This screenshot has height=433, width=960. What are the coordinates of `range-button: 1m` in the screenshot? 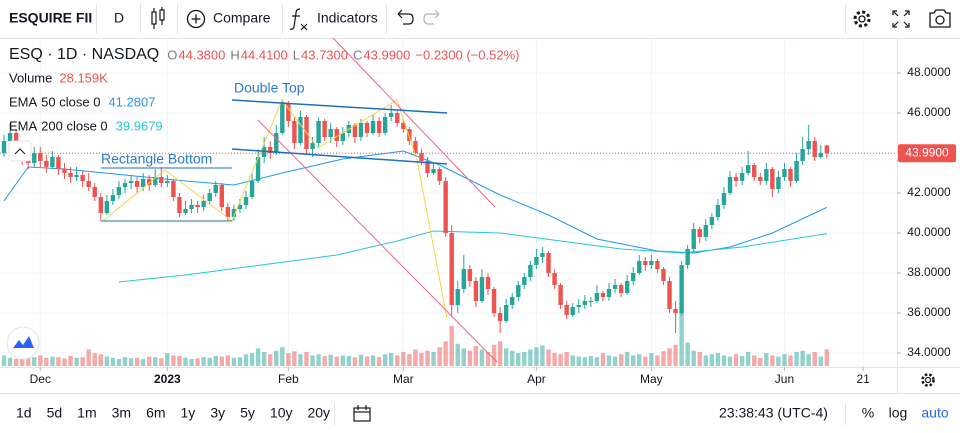 It's located at (86, 413).